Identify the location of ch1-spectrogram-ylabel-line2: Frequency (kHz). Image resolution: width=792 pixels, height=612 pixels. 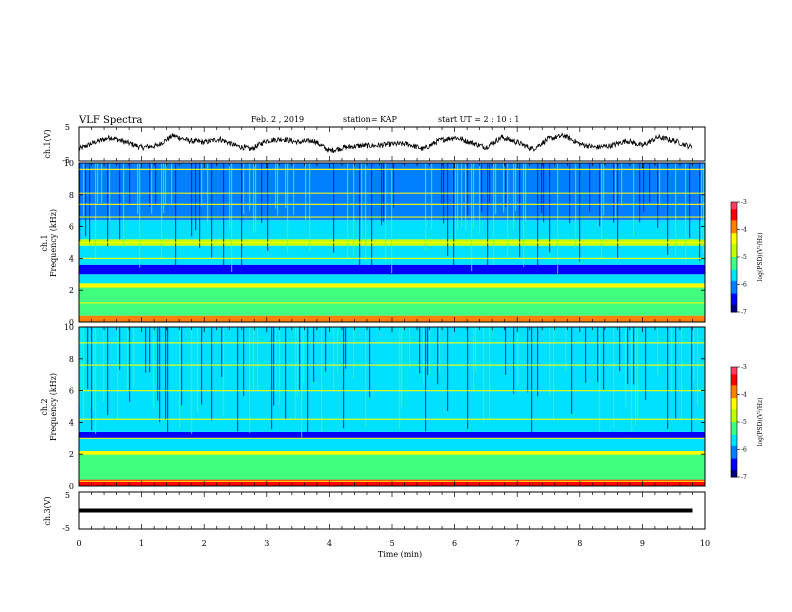
(53, 243).